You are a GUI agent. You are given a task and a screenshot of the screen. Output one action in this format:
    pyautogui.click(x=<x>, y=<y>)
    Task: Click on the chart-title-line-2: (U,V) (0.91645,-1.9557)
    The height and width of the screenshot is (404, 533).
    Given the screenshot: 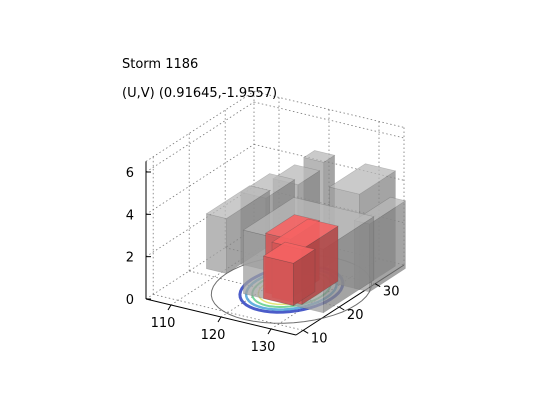 What is the action you would take?
    pyautogui.click(x=200, y=93)
    